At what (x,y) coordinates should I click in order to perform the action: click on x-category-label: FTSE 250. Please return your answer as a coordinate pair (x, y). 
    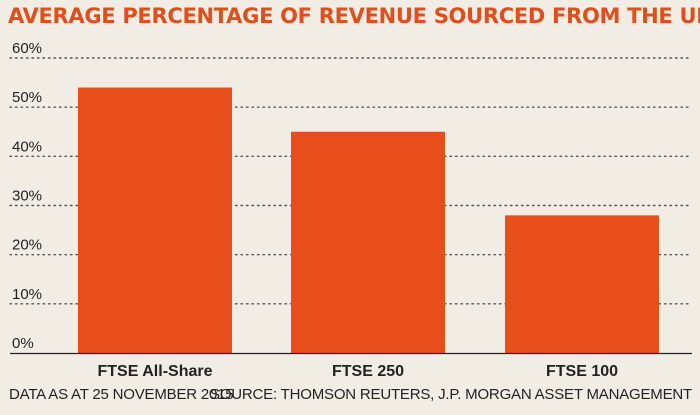
    Looking at the image, I should click on (368, 371).